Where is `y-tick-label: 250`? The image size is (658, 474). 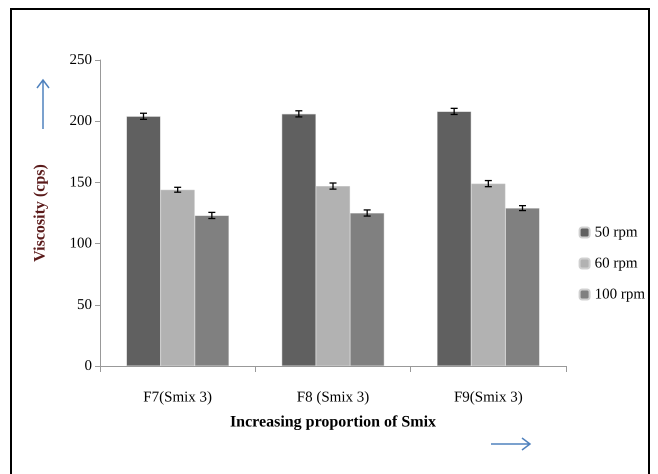
y-tick-label: 250 is located at coordinates (81, 60).